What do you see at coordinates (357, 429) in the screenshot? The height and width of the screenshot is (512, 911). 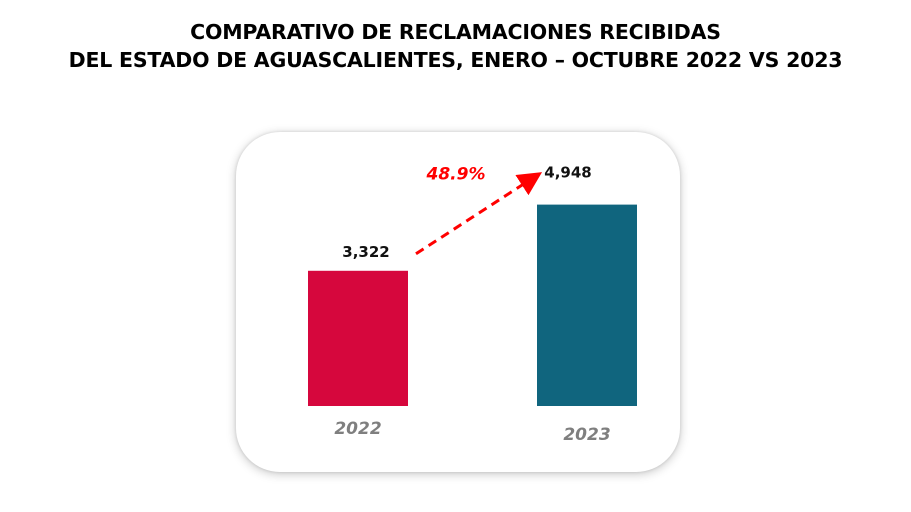 I see `category-label-2022: 2022` at bounding box center [357, 429].